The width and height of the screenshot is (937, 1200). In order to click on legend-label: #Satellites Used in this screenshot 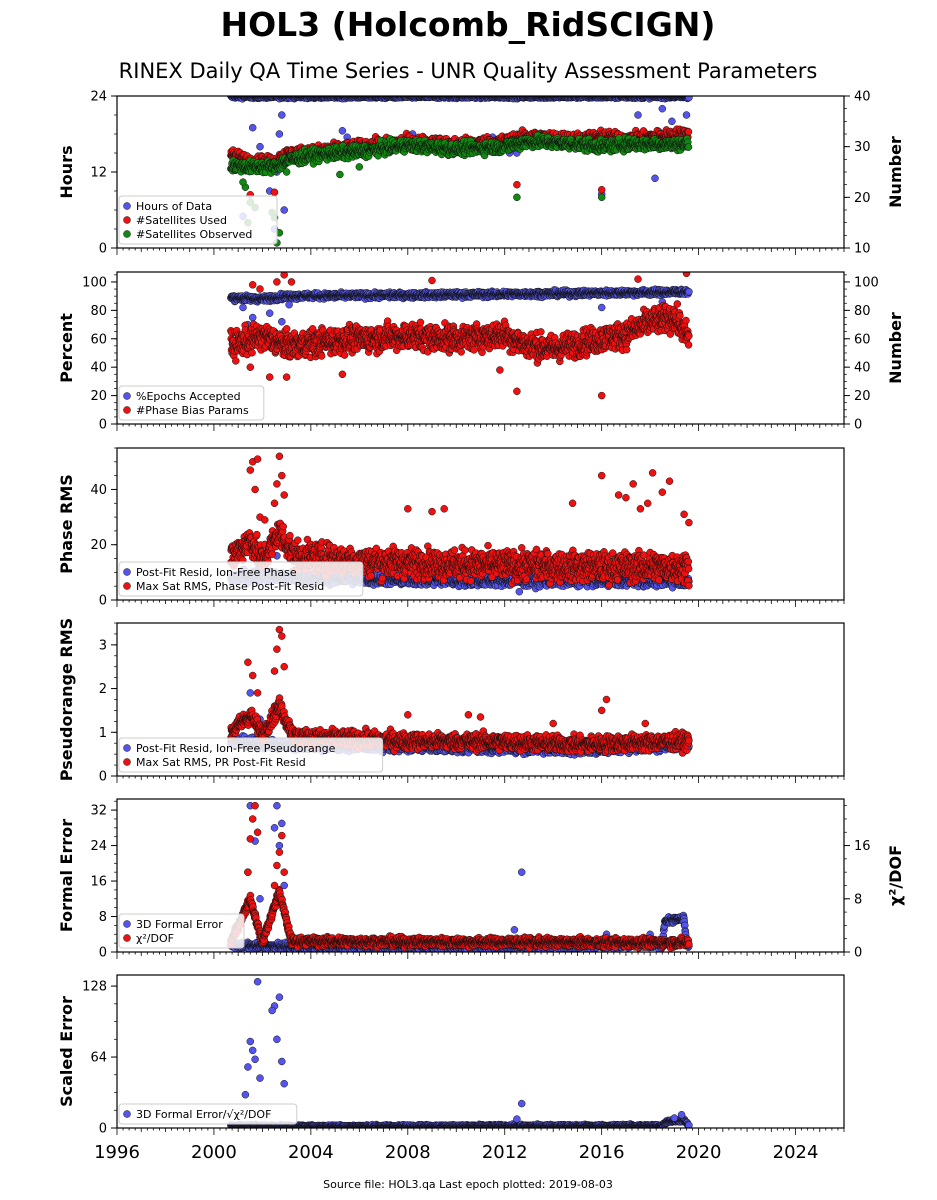, I will do `click(181, 220)`.